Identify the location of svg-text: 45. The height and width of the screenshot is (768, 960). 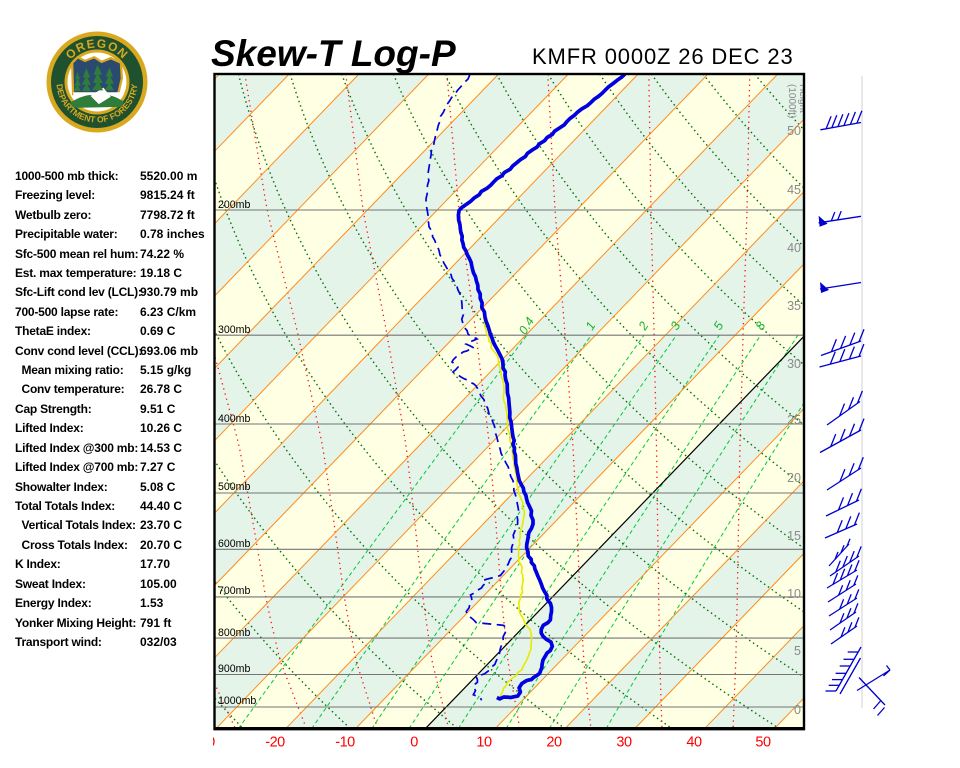
(794, 190).